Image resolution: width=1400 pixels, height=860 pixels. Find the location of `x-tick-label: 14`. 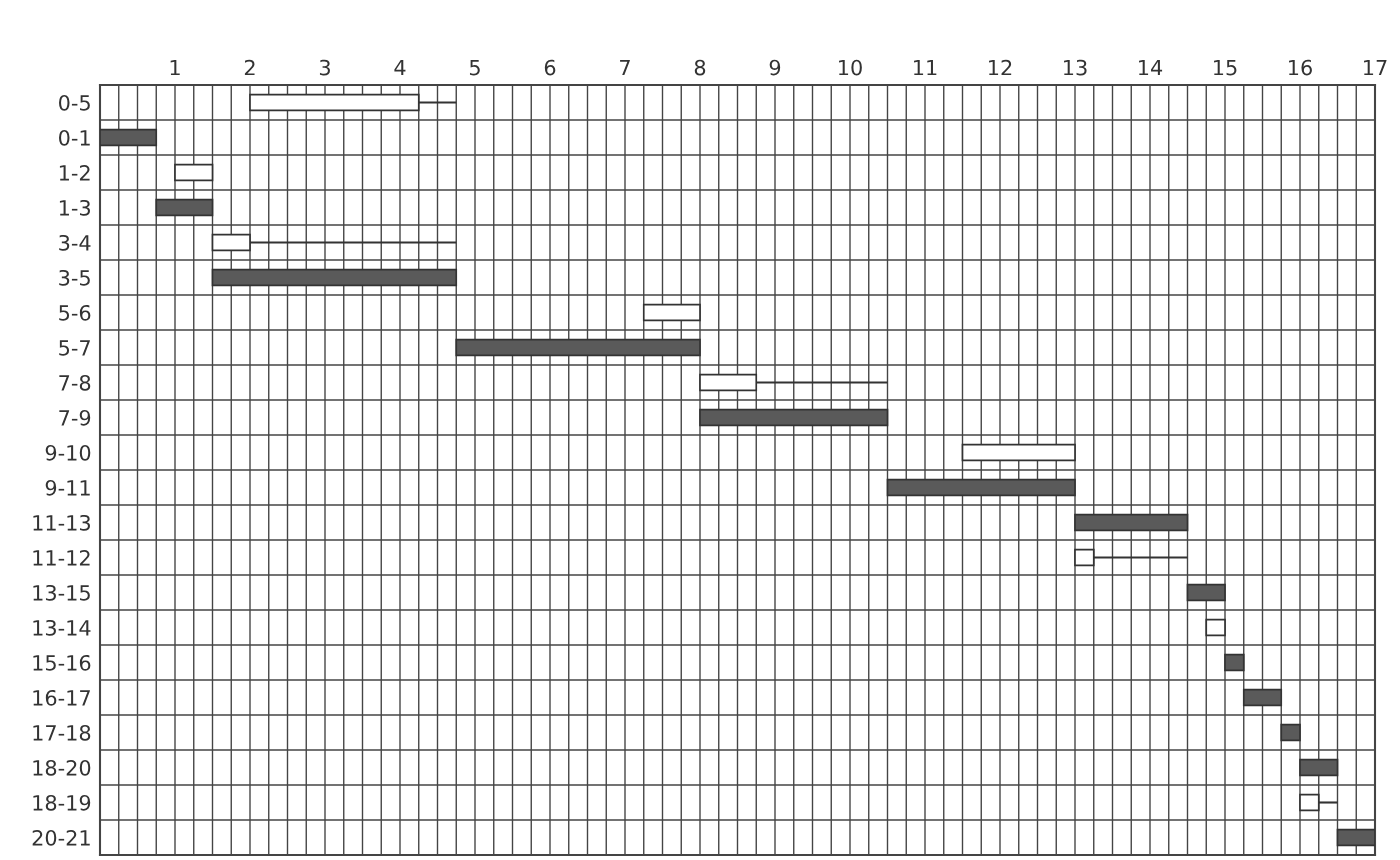

x-tick-label: 14 is located at coordinates (1151, 67).